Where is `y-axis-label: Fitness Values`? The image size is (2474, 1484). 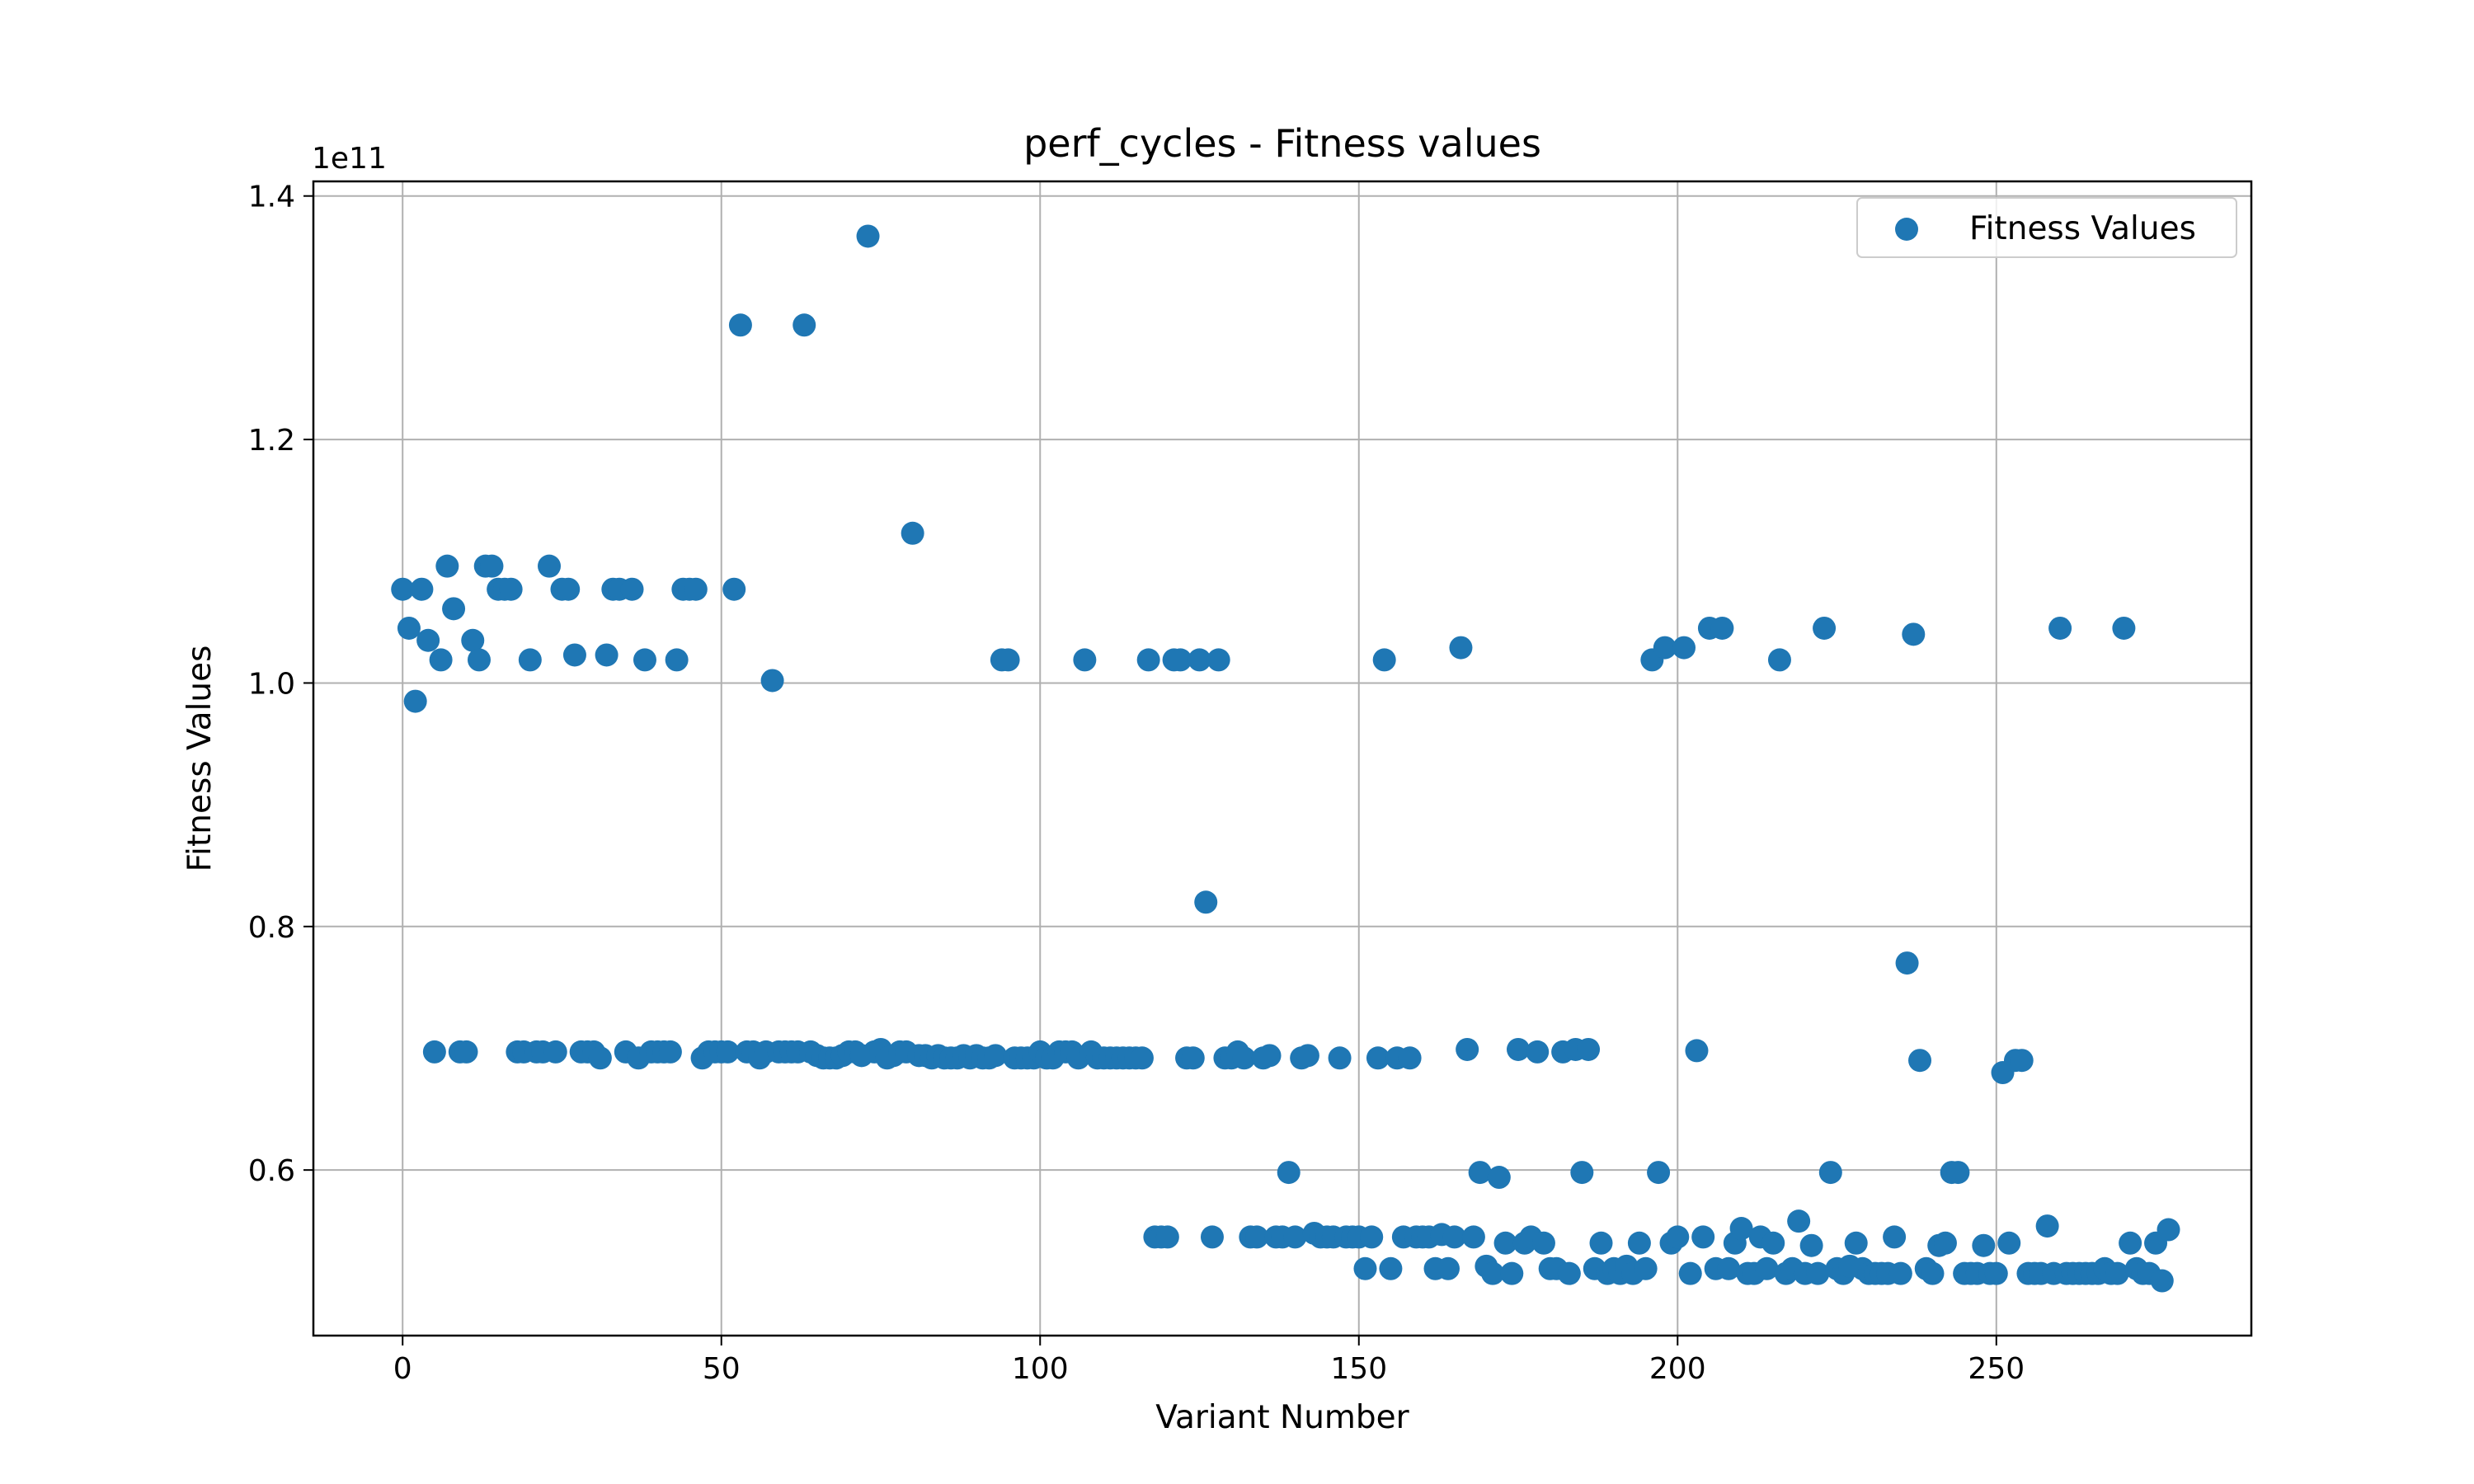
y-axis-label: Fitness Values is located at coordinates (200, 759).